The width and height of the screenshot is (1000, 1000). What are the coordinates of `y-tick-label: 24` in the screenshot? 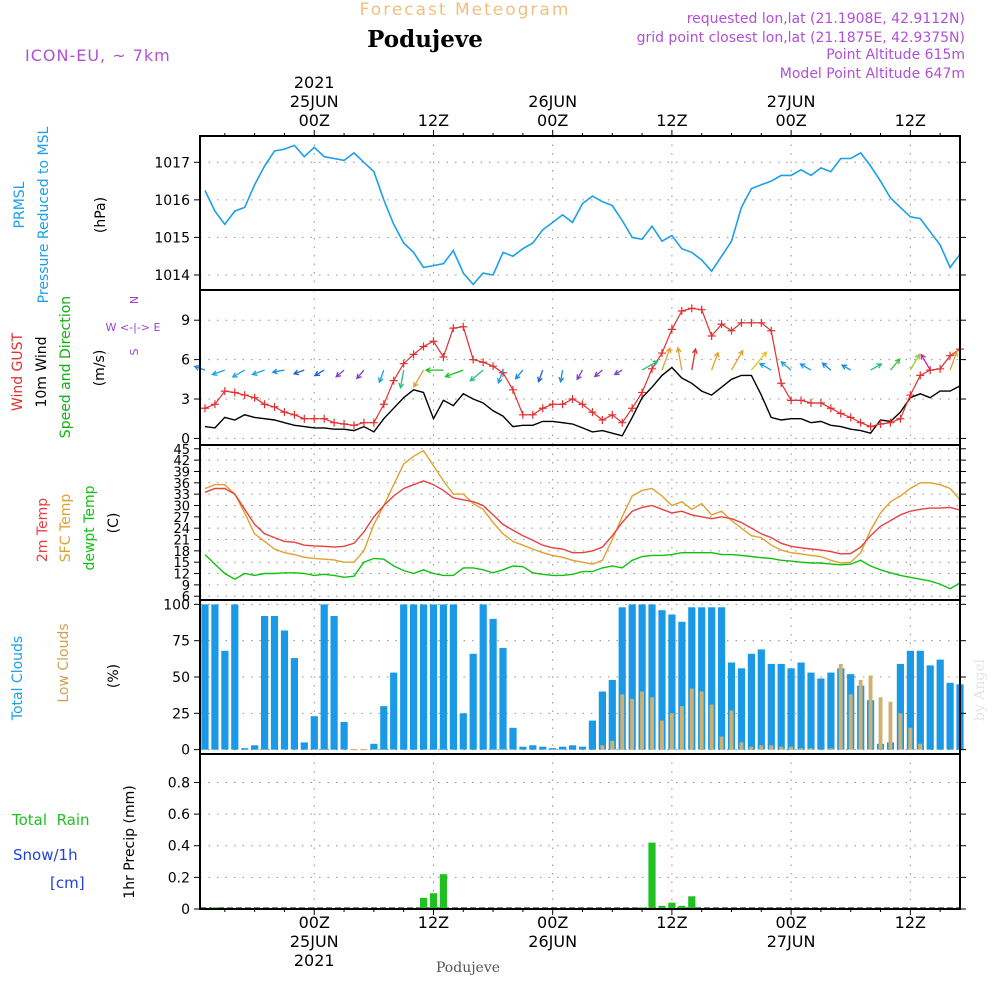 It's located at (181, 529).